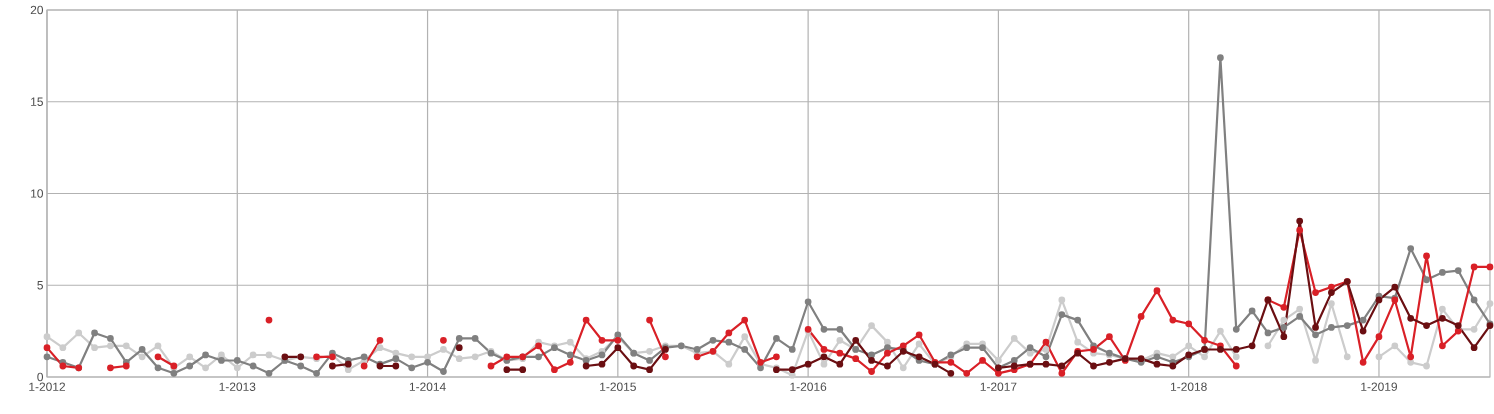  I want to click on y-tick-label: 20, so click(37, 10).